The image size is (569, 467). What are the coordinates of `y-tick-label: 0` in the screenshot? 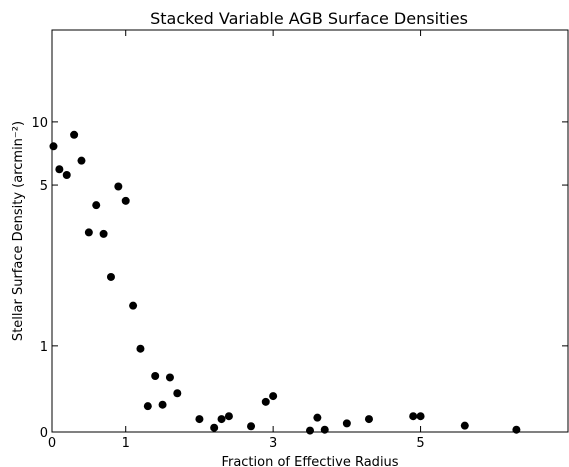 It's located at (44, 433).